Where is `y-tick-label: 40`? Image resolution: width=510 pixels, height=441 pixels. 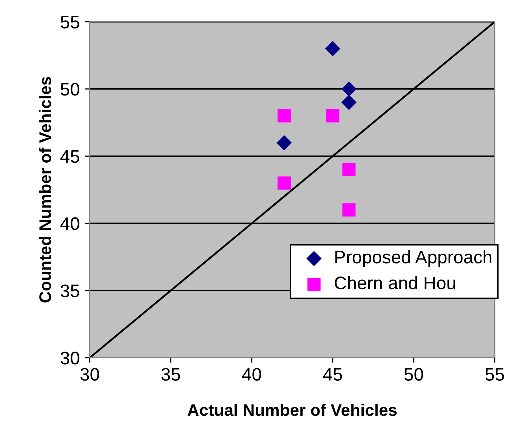
y-tick-label: 40 is located at coordinates (70, 224).